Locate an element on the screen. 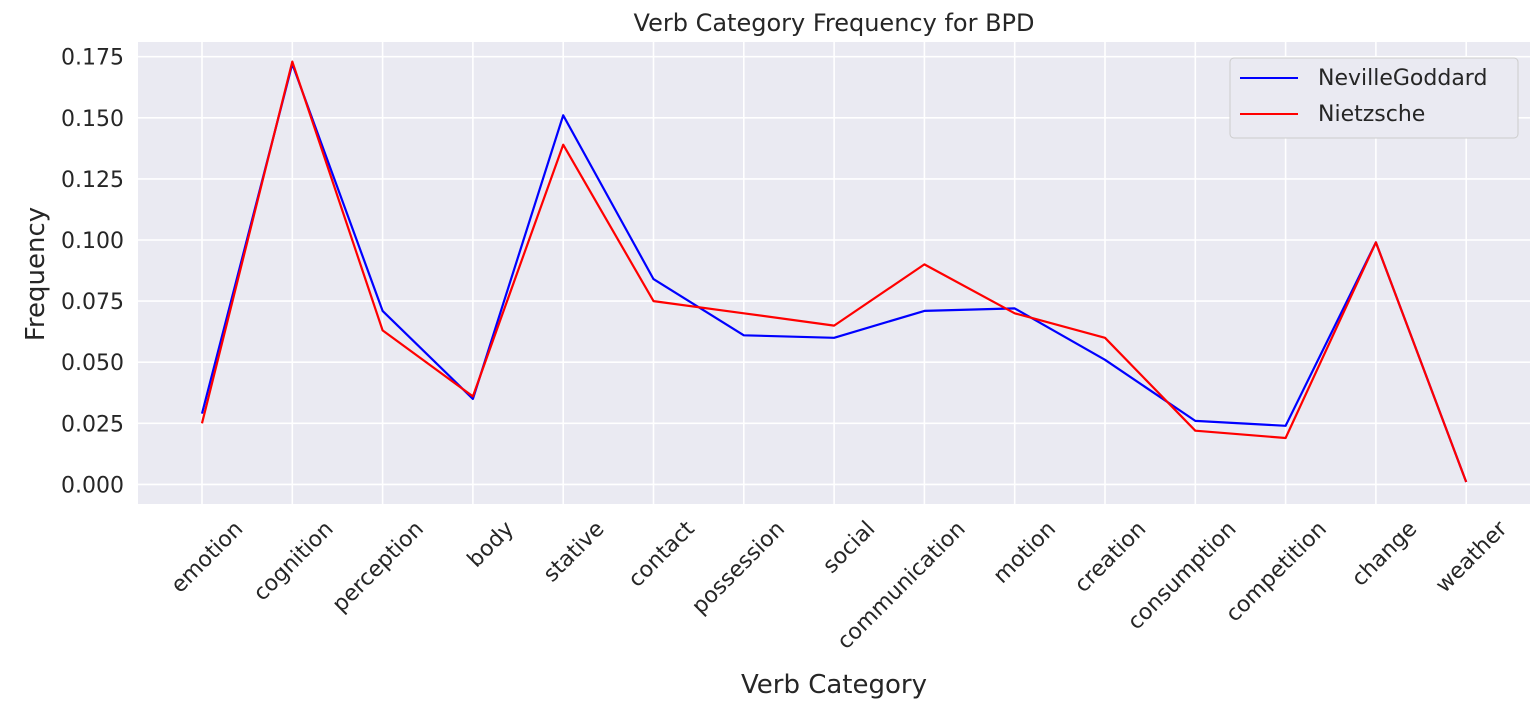  x-tick-label-contact: contact is located at coordinates (662, 554).